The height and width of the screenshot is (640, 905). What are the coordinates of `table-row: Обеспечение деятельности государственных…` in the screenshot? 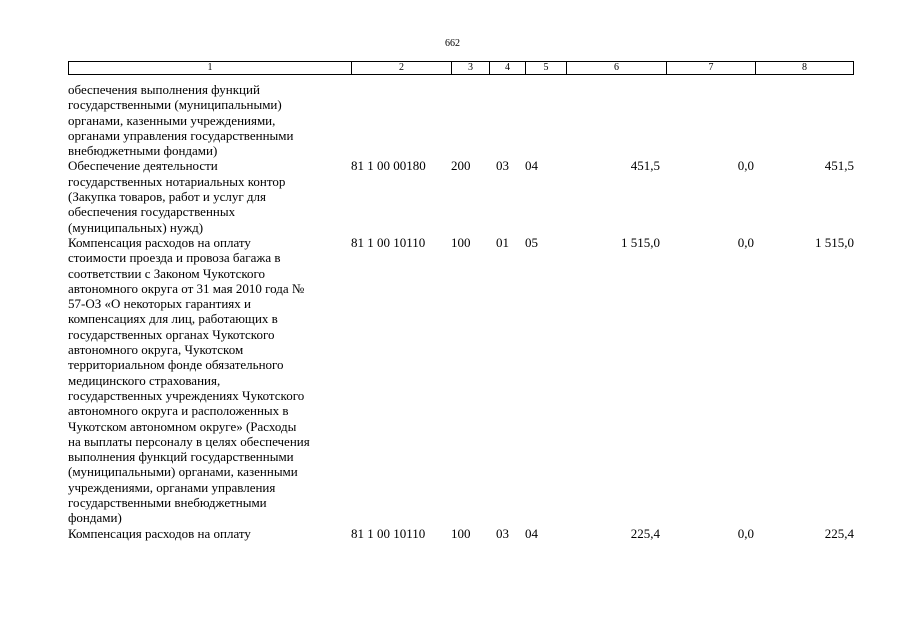 It's located at (461, 196).